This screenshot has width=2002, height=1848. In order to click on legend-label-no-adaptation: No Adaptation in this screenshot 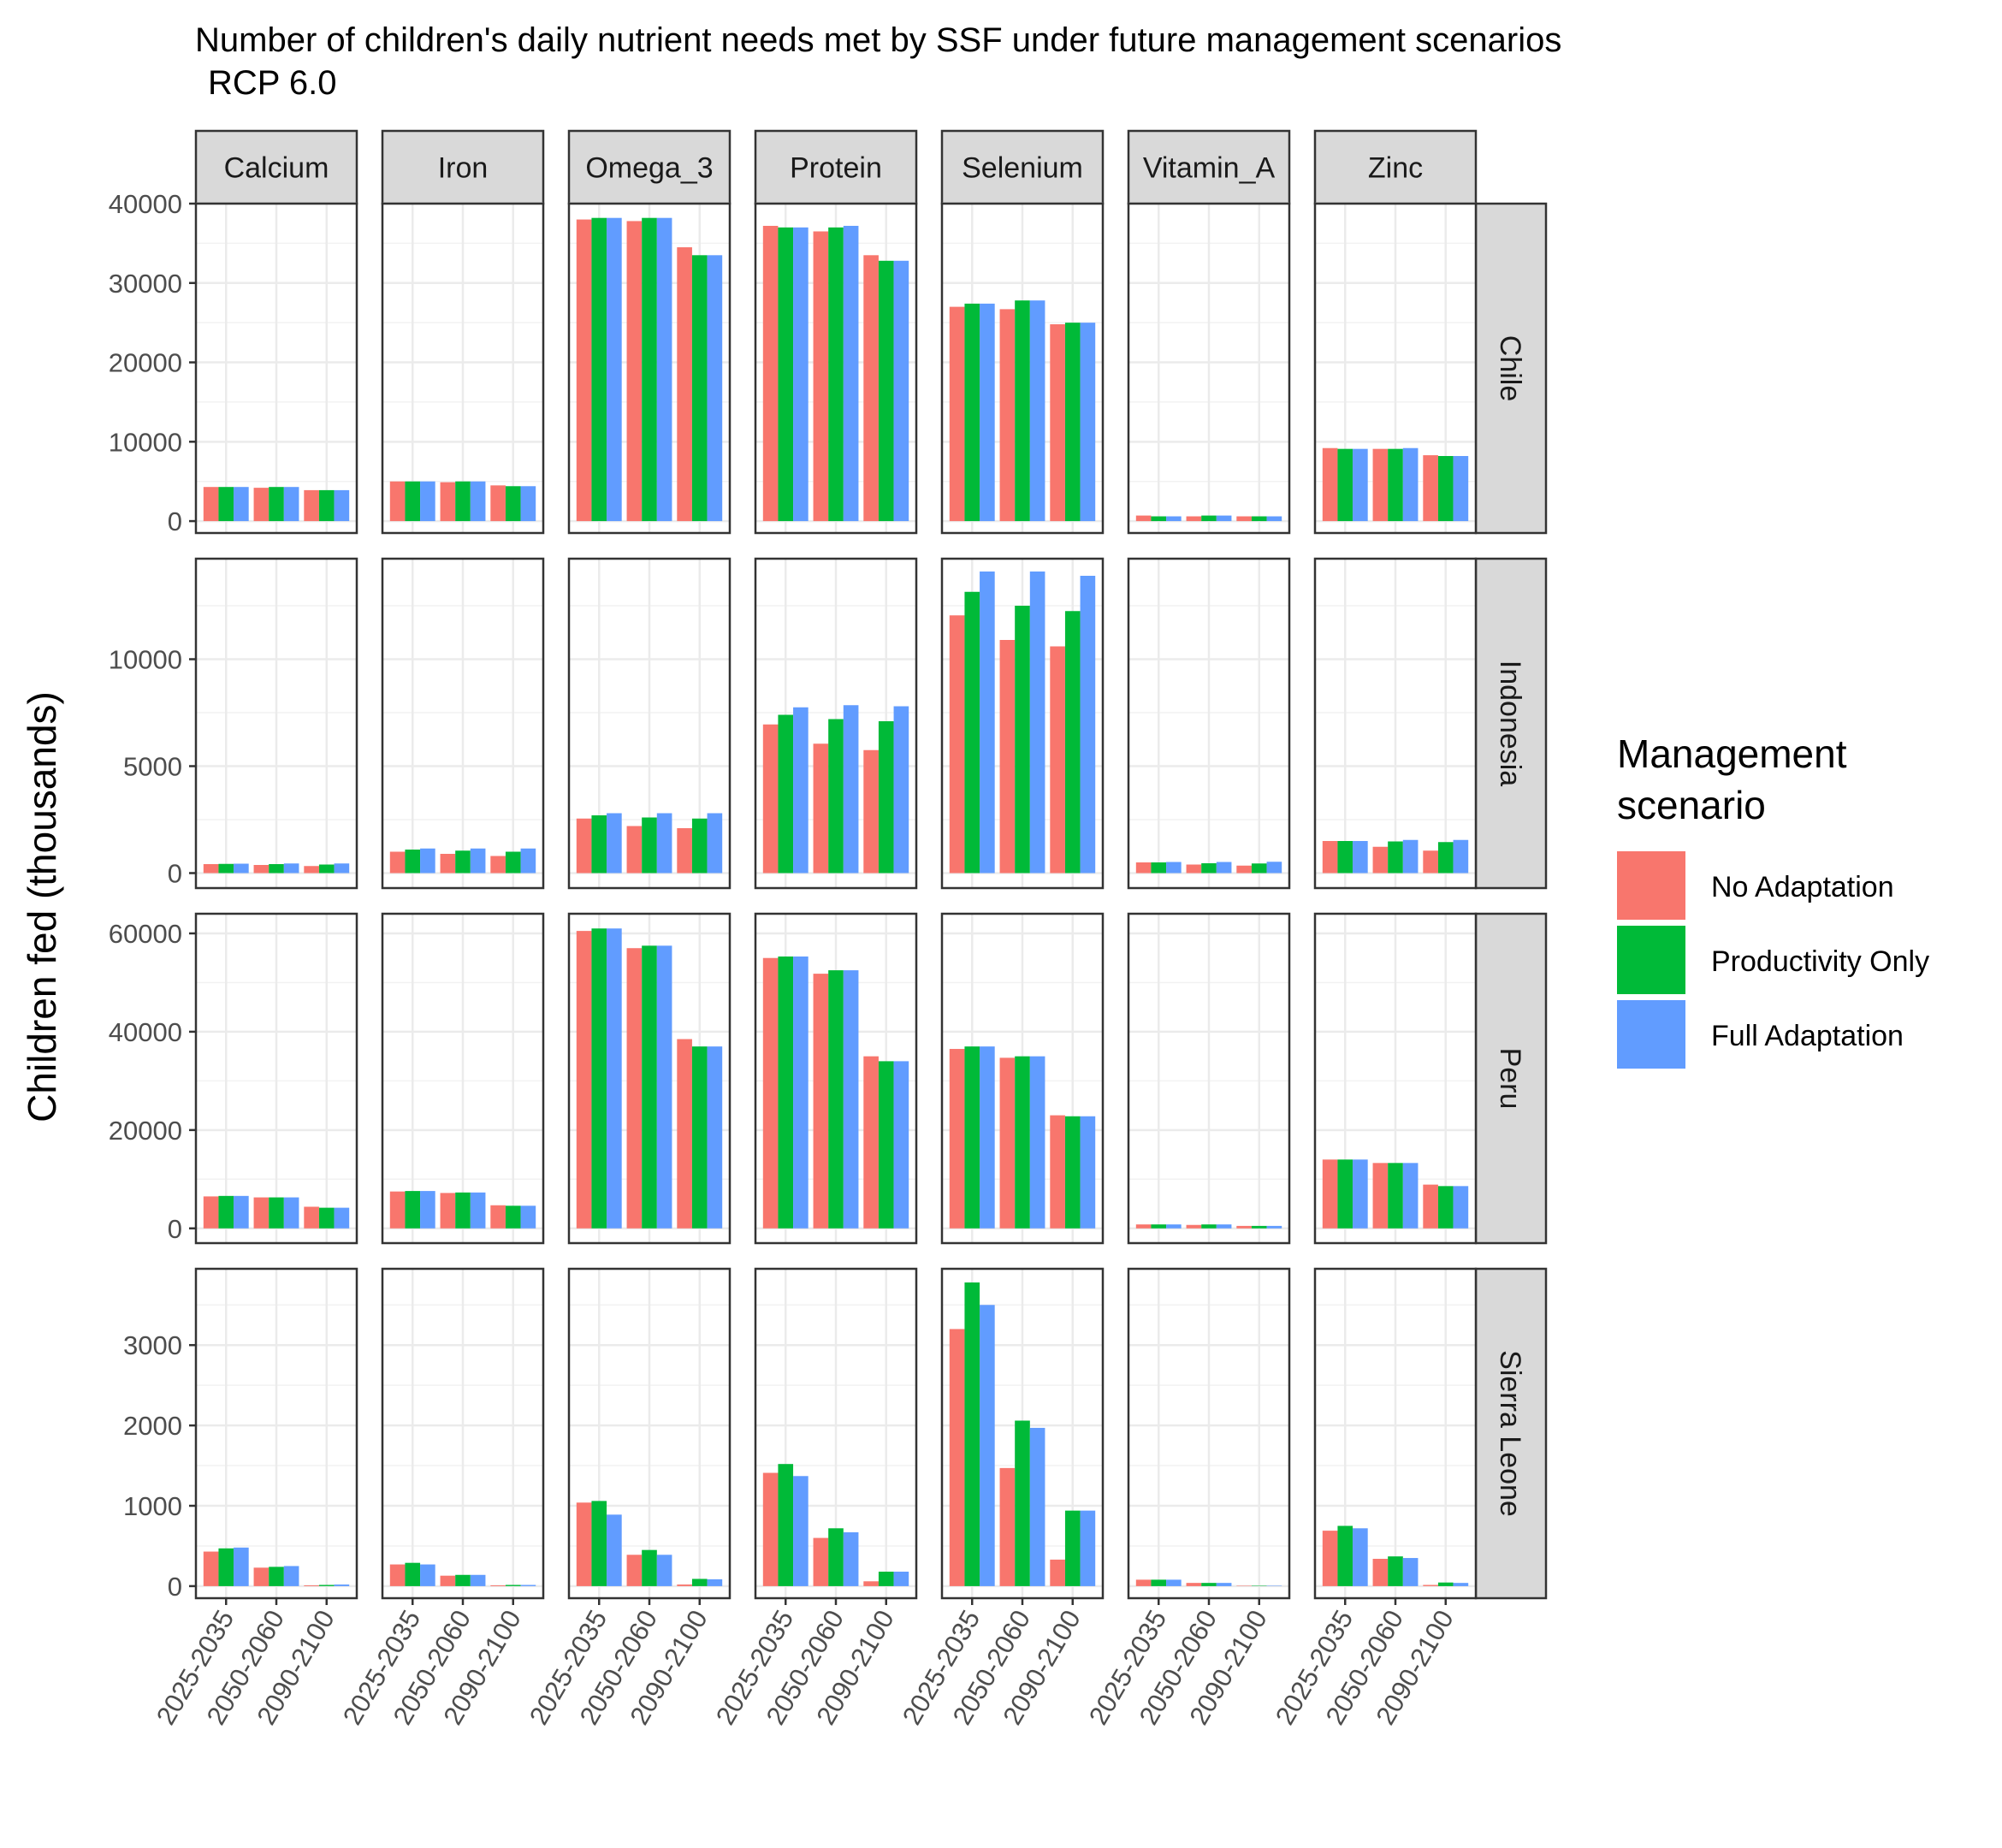, I will do `click(1802, 887)`.